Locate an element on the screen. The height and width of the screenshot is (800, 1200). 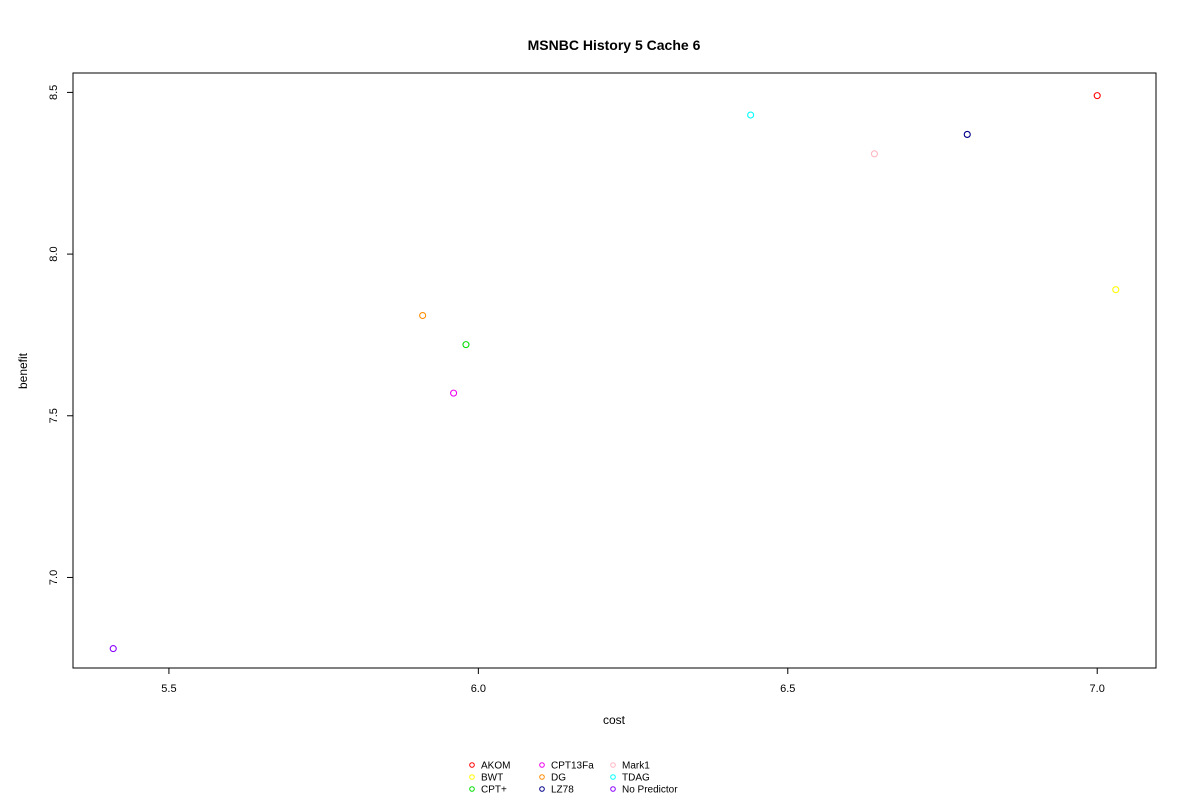
legend-marker-no-predictor is located at coordinates (613, 789).